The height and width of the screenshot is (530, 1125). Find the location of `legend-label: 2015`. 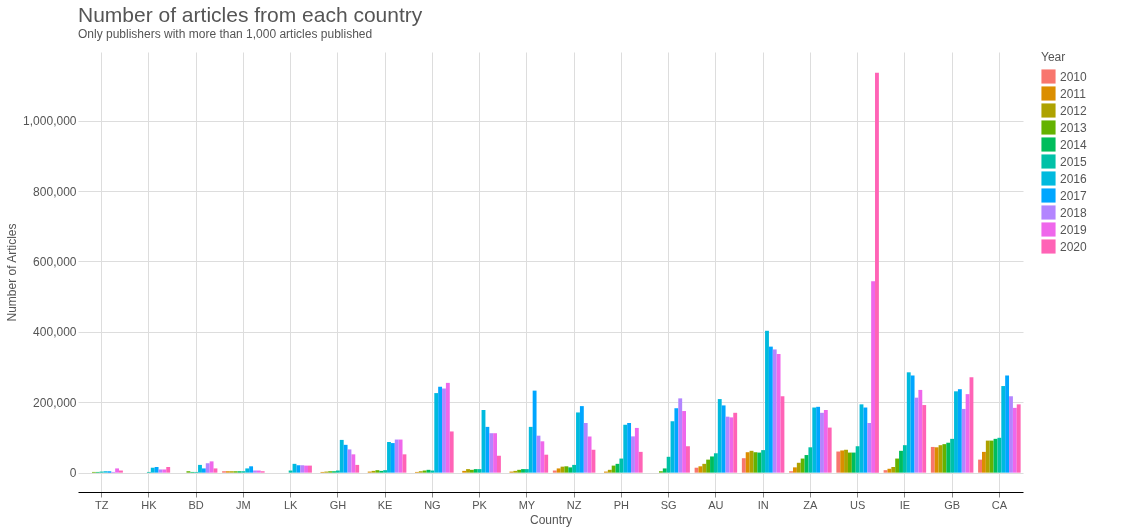

legend-label: 2015 is located at coordinates (1074, 161).